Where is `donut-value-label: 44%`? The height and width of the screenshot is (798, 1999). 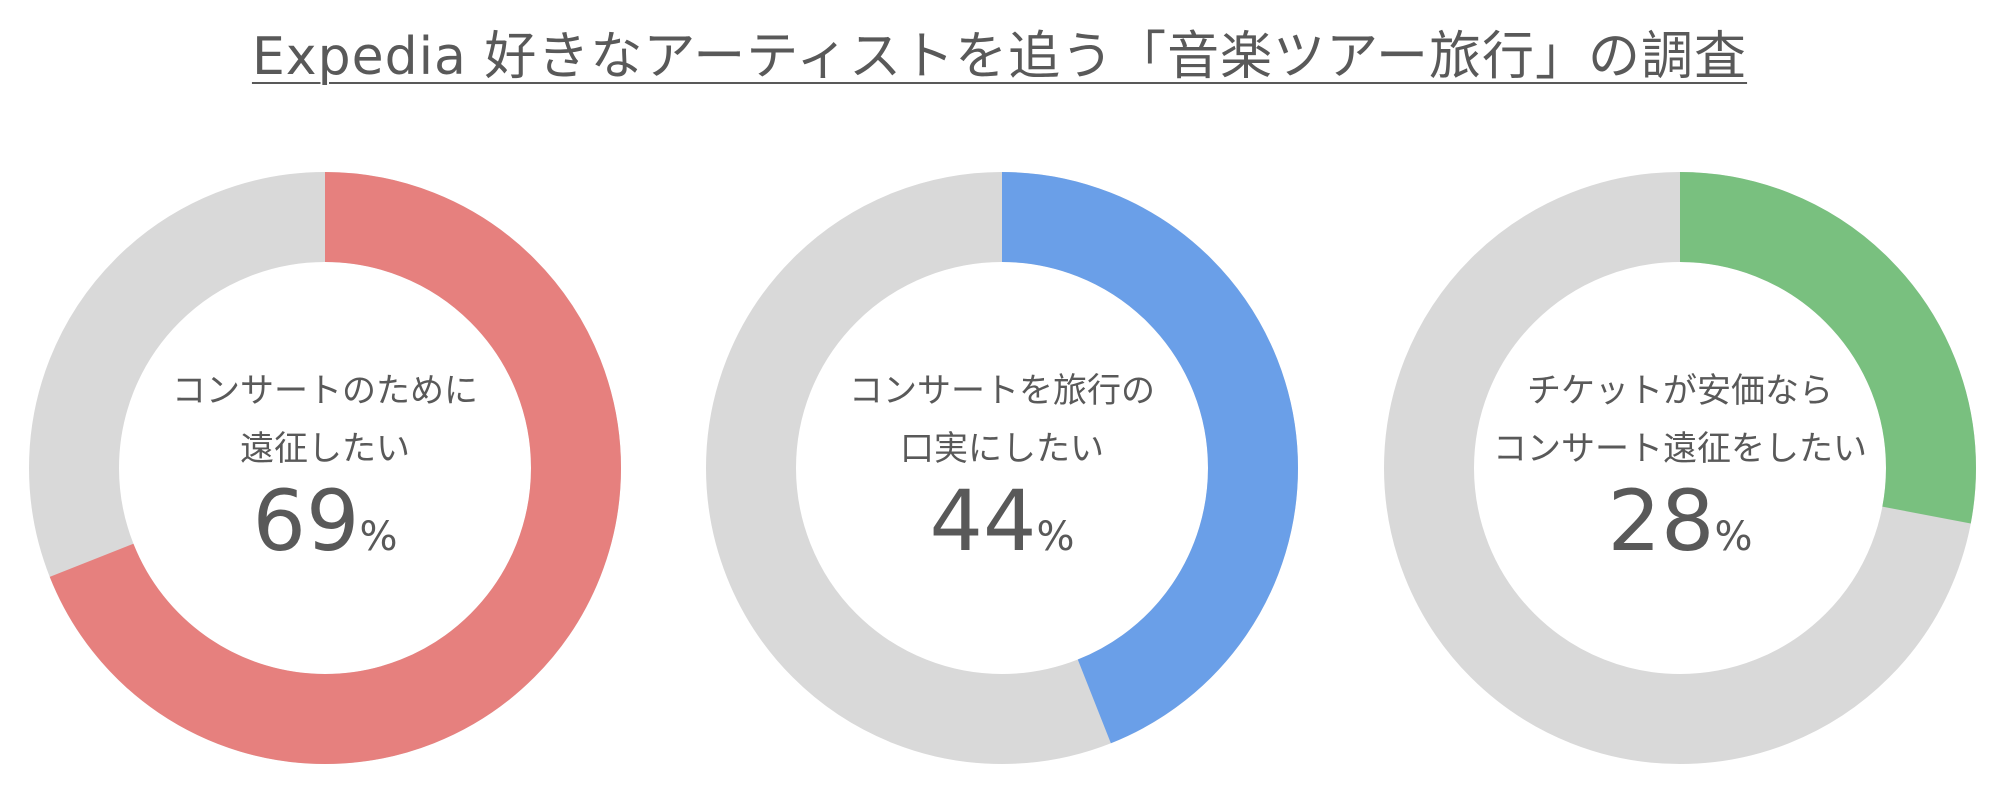 donut-value-label: 44% is located at coordinates (1002, 521).